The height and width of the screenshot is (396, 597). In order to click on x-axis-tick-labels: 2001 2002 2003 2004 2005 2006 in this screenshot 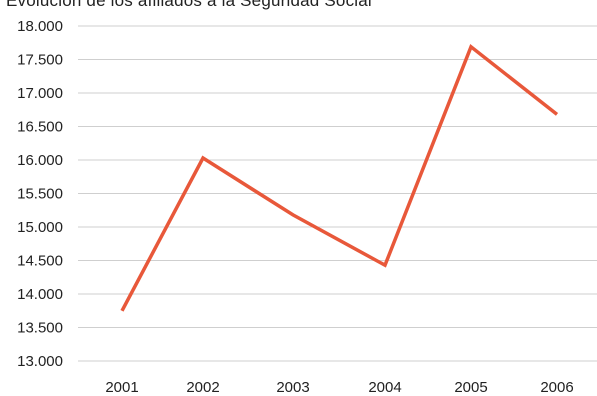, I will do `click(339, 387)`.